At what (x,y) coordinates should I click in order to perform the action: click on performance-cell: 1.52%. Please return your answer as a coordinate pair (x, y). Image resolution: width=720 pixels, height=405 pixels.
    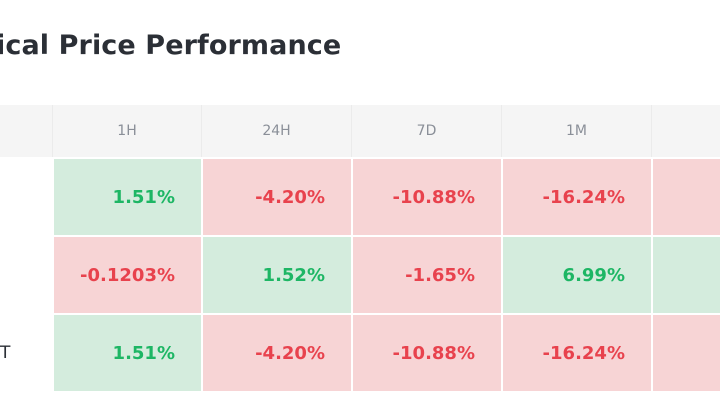
    Looking at the image, I should click on (276, 275).